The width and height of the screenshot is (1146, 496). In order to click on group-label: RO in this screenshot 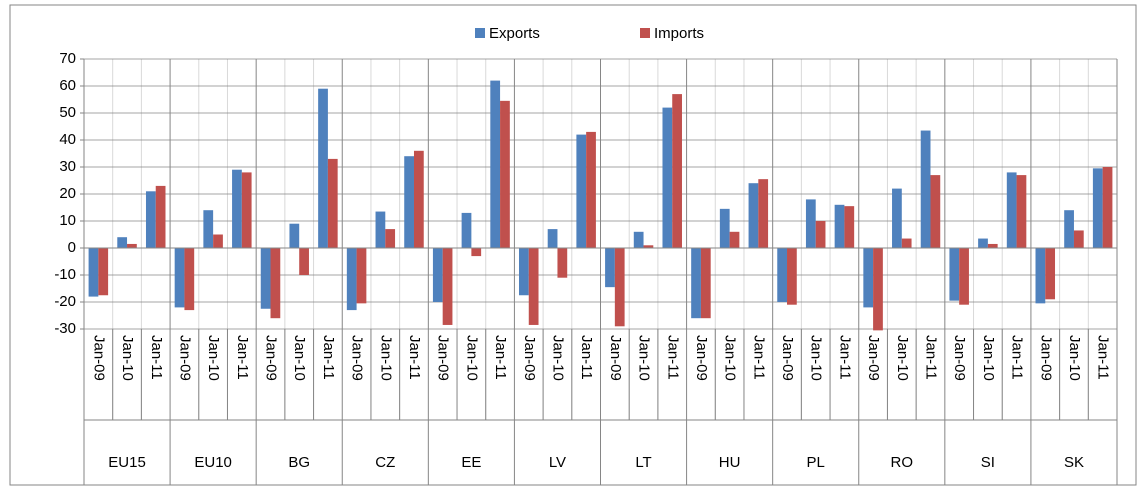, I will do `click(902, 462)`.